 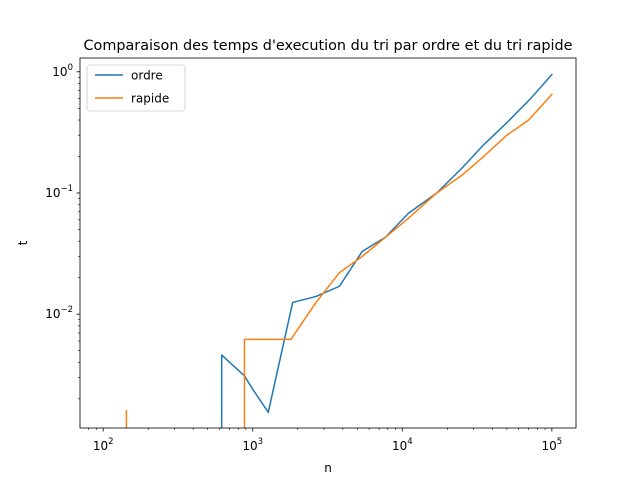 What do you see at coordinates (103, 445) in the screenshot?
I see `x-tick-label: 10²` at bounding box center [103, 445].